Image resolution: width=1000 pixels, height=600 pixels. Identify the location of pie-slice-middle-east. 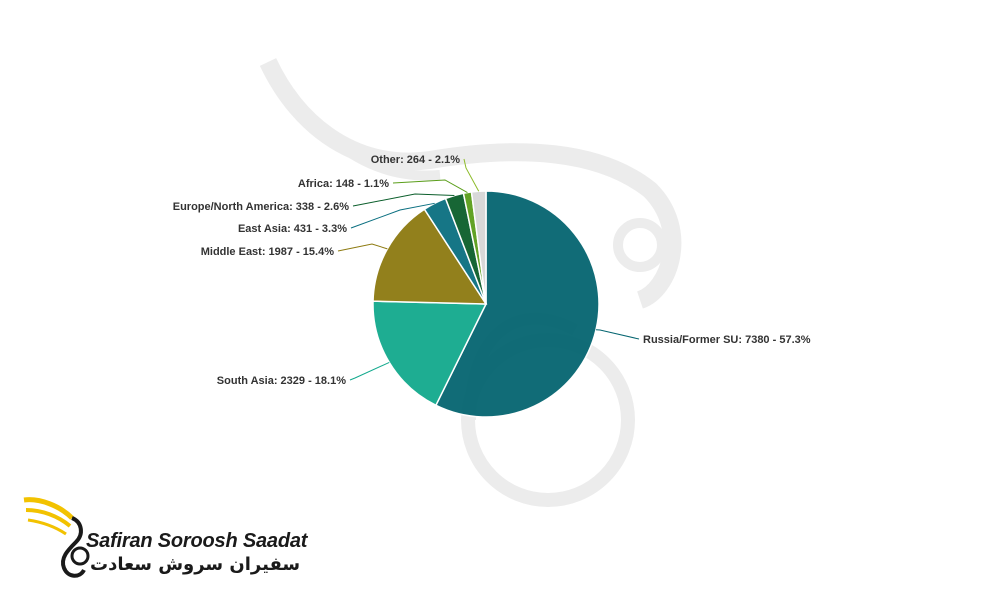
(430, 256).